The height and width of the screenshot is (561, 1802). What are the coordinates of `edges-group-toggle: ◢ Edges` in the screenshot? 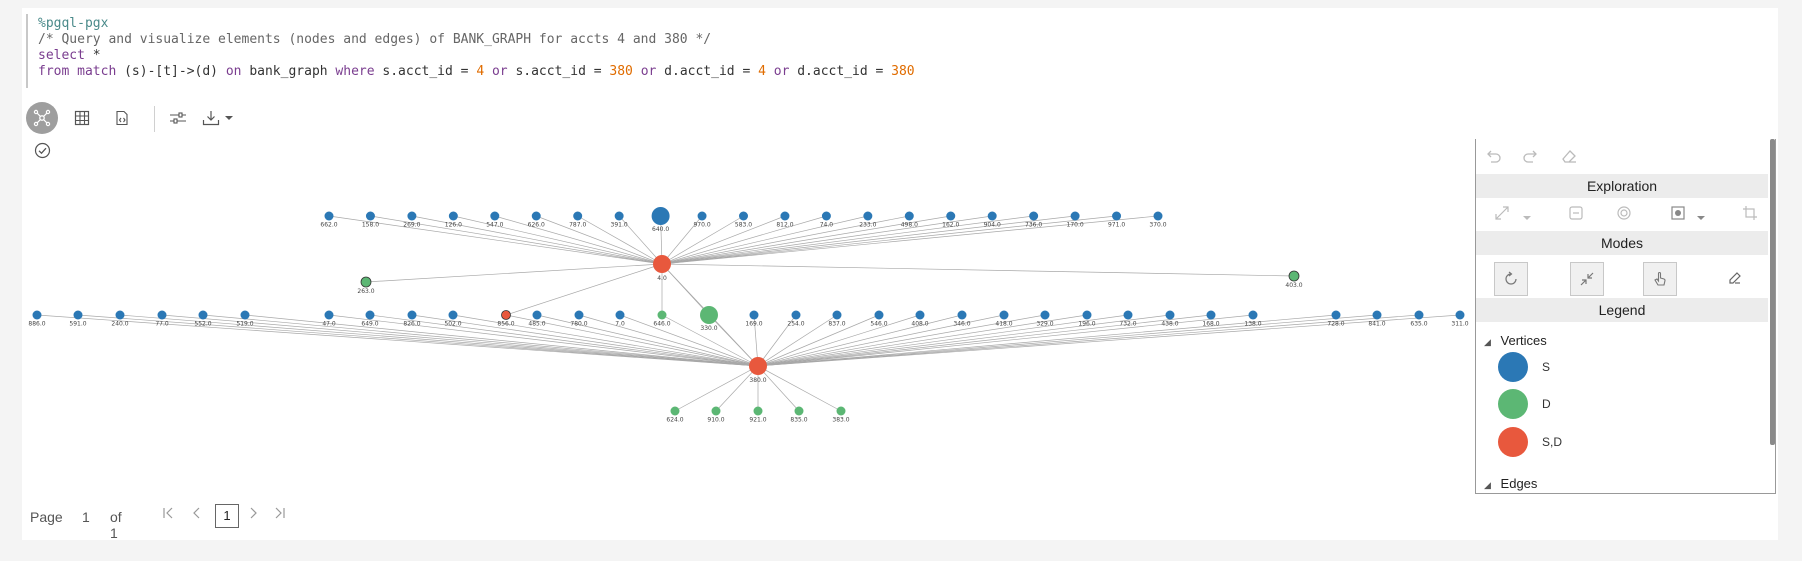 It's located at (1510, 483).